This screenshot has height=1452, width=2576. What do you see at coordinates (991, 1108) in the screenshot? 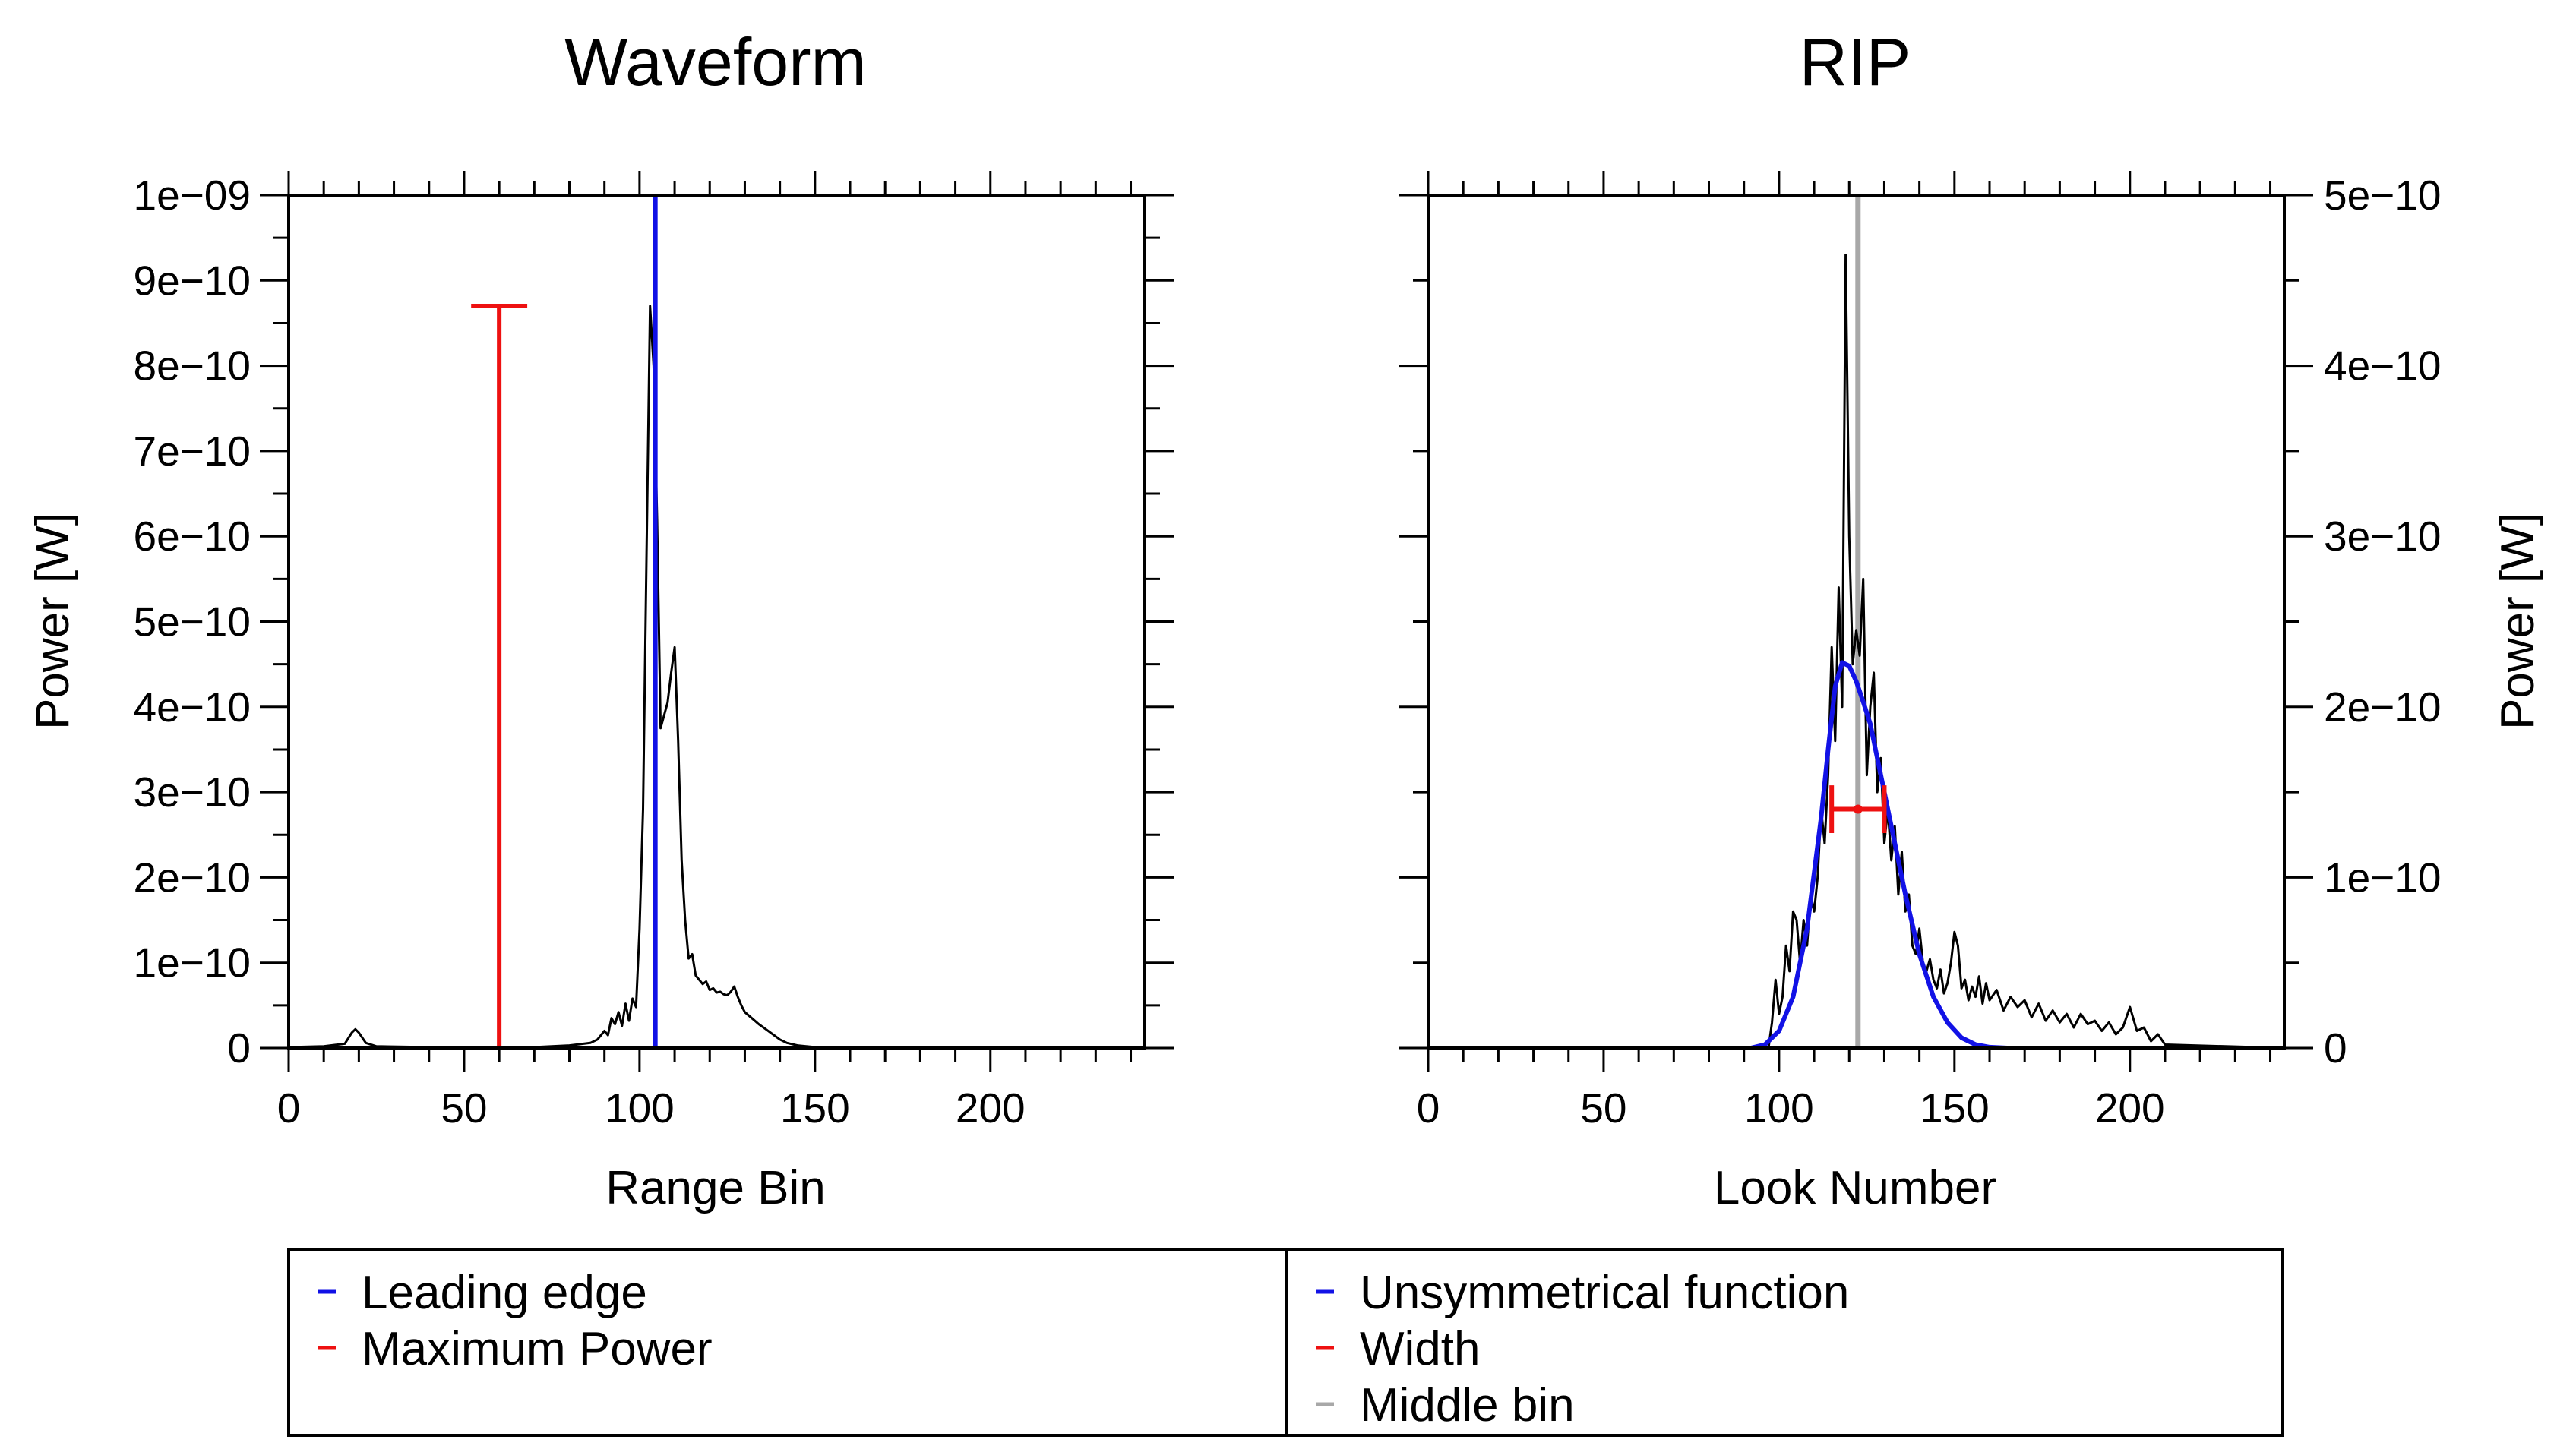
I see `waveform-x-tick-label: 200` at bounding box center [991, 1108].